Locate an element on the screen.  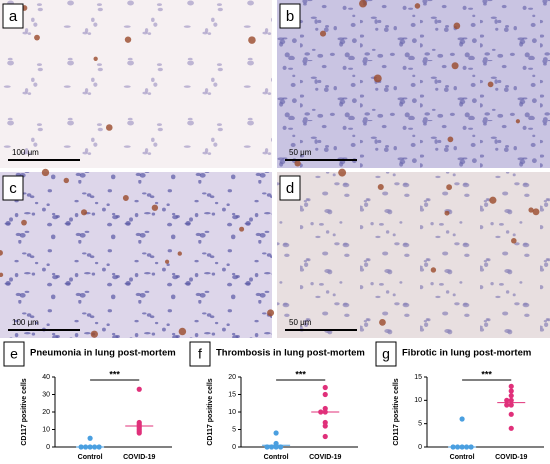
panel-label: a is located at coordinates (13, 16).